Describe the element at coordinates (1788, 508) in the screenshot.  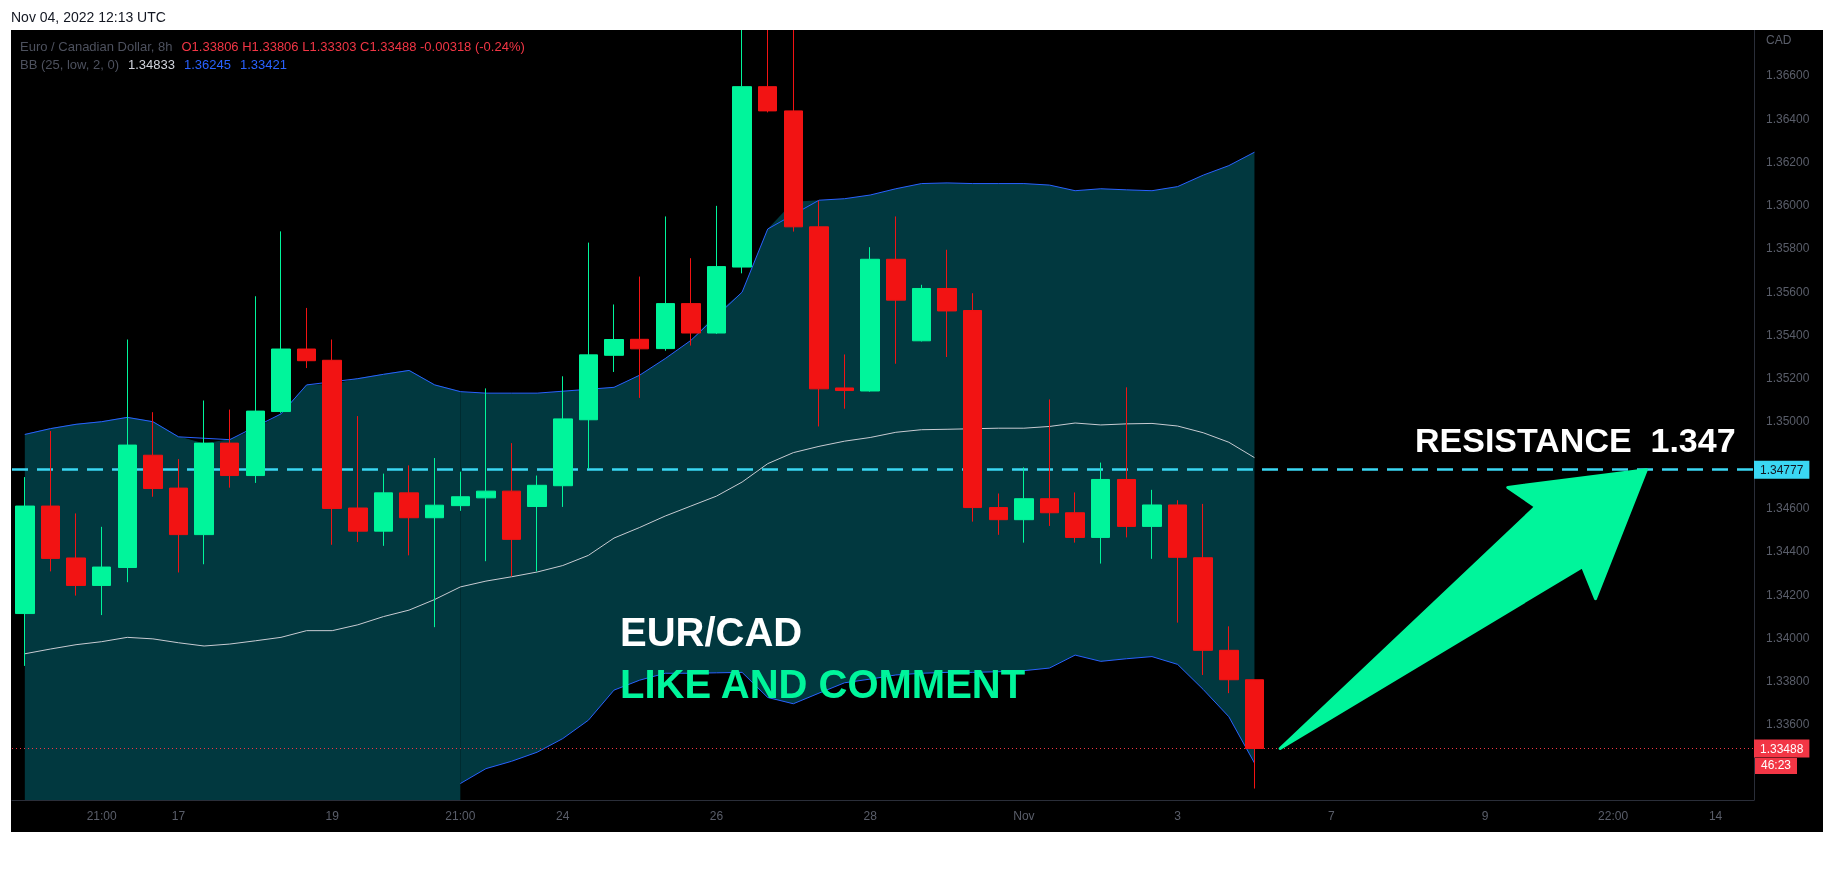
I see `y-tick-label: 1.34600` at that location.